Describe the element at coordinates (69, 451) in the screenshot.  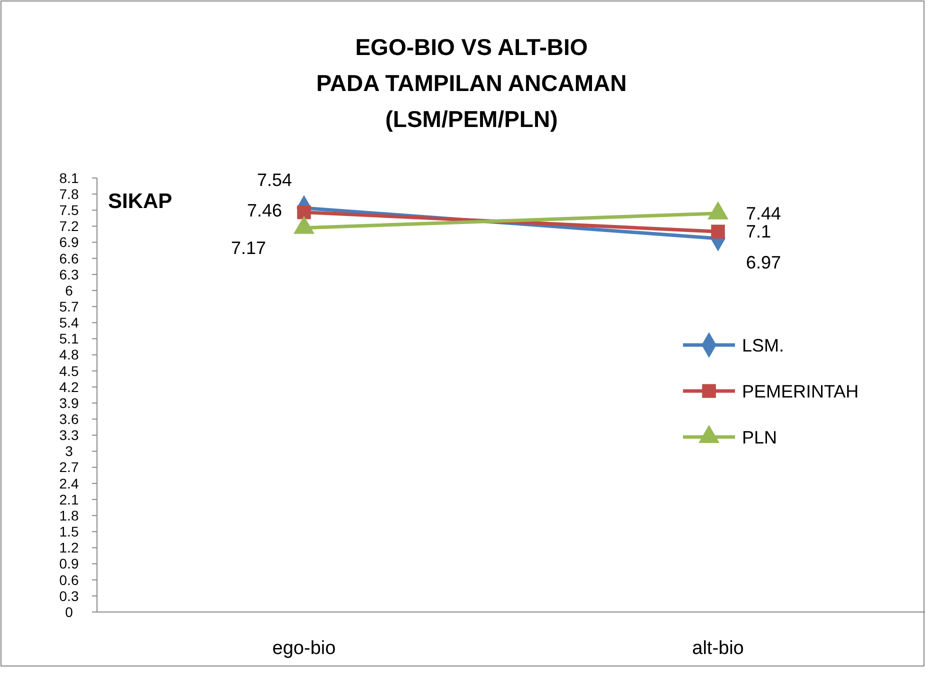
I see `y-tick-label: 3` at that location.